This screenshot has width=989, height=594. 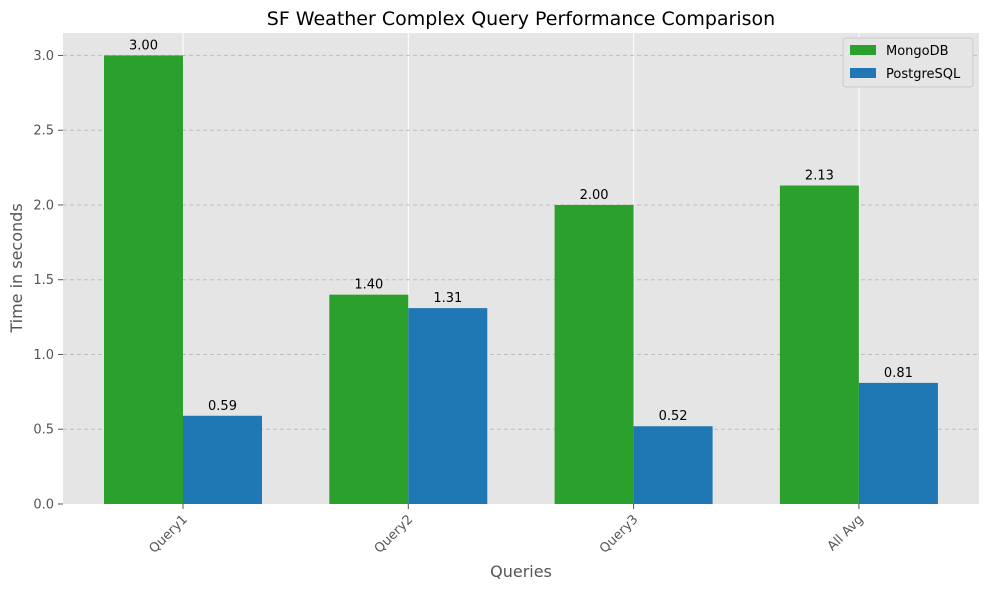 What do you see at coordinates (16, 268) in the screenshot?
I see `y-axis-label: Time in seconds` at bounding box center [16, 268].